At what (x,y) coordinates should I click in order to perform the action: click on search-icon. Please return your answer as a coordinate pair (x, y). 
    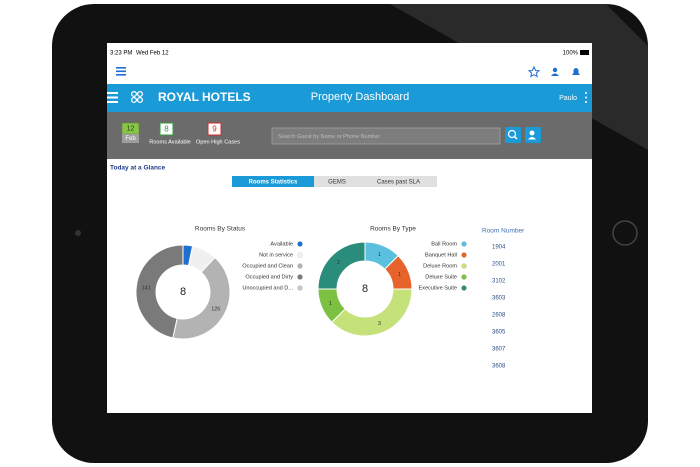
    Looking at the image, I should click on (512, 134).